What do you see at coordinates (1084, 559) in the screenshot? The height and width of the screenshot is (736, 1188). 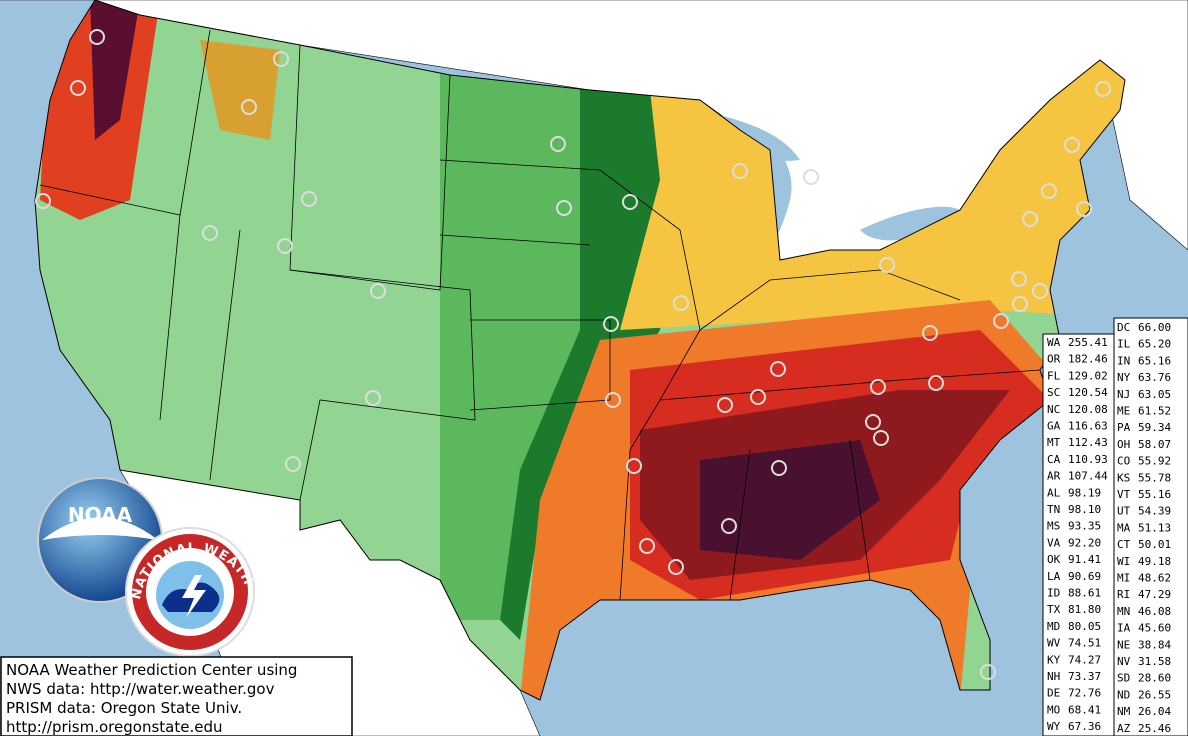 I see `state-value: 91.41` at bounding box center [1084, 559].